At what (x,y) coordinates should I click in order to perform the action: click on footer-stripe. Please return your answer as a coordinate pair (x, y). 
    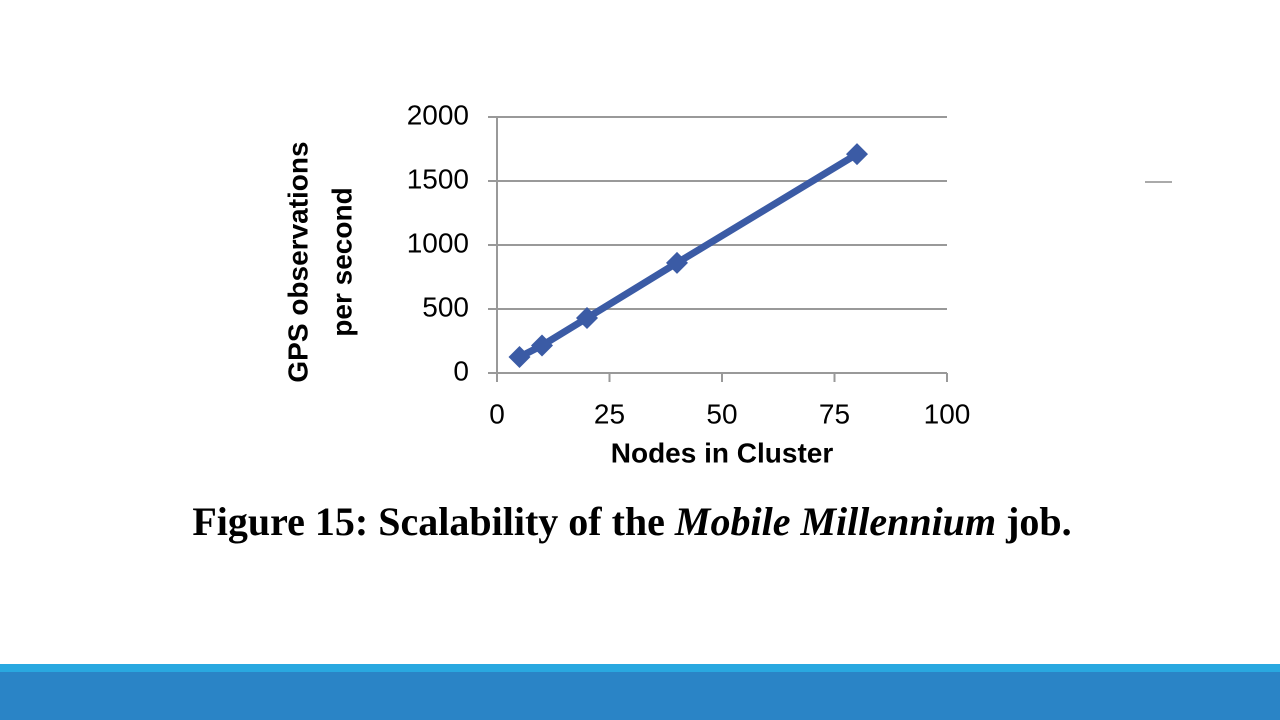
    Looking at the image, I should click on (640, 668).